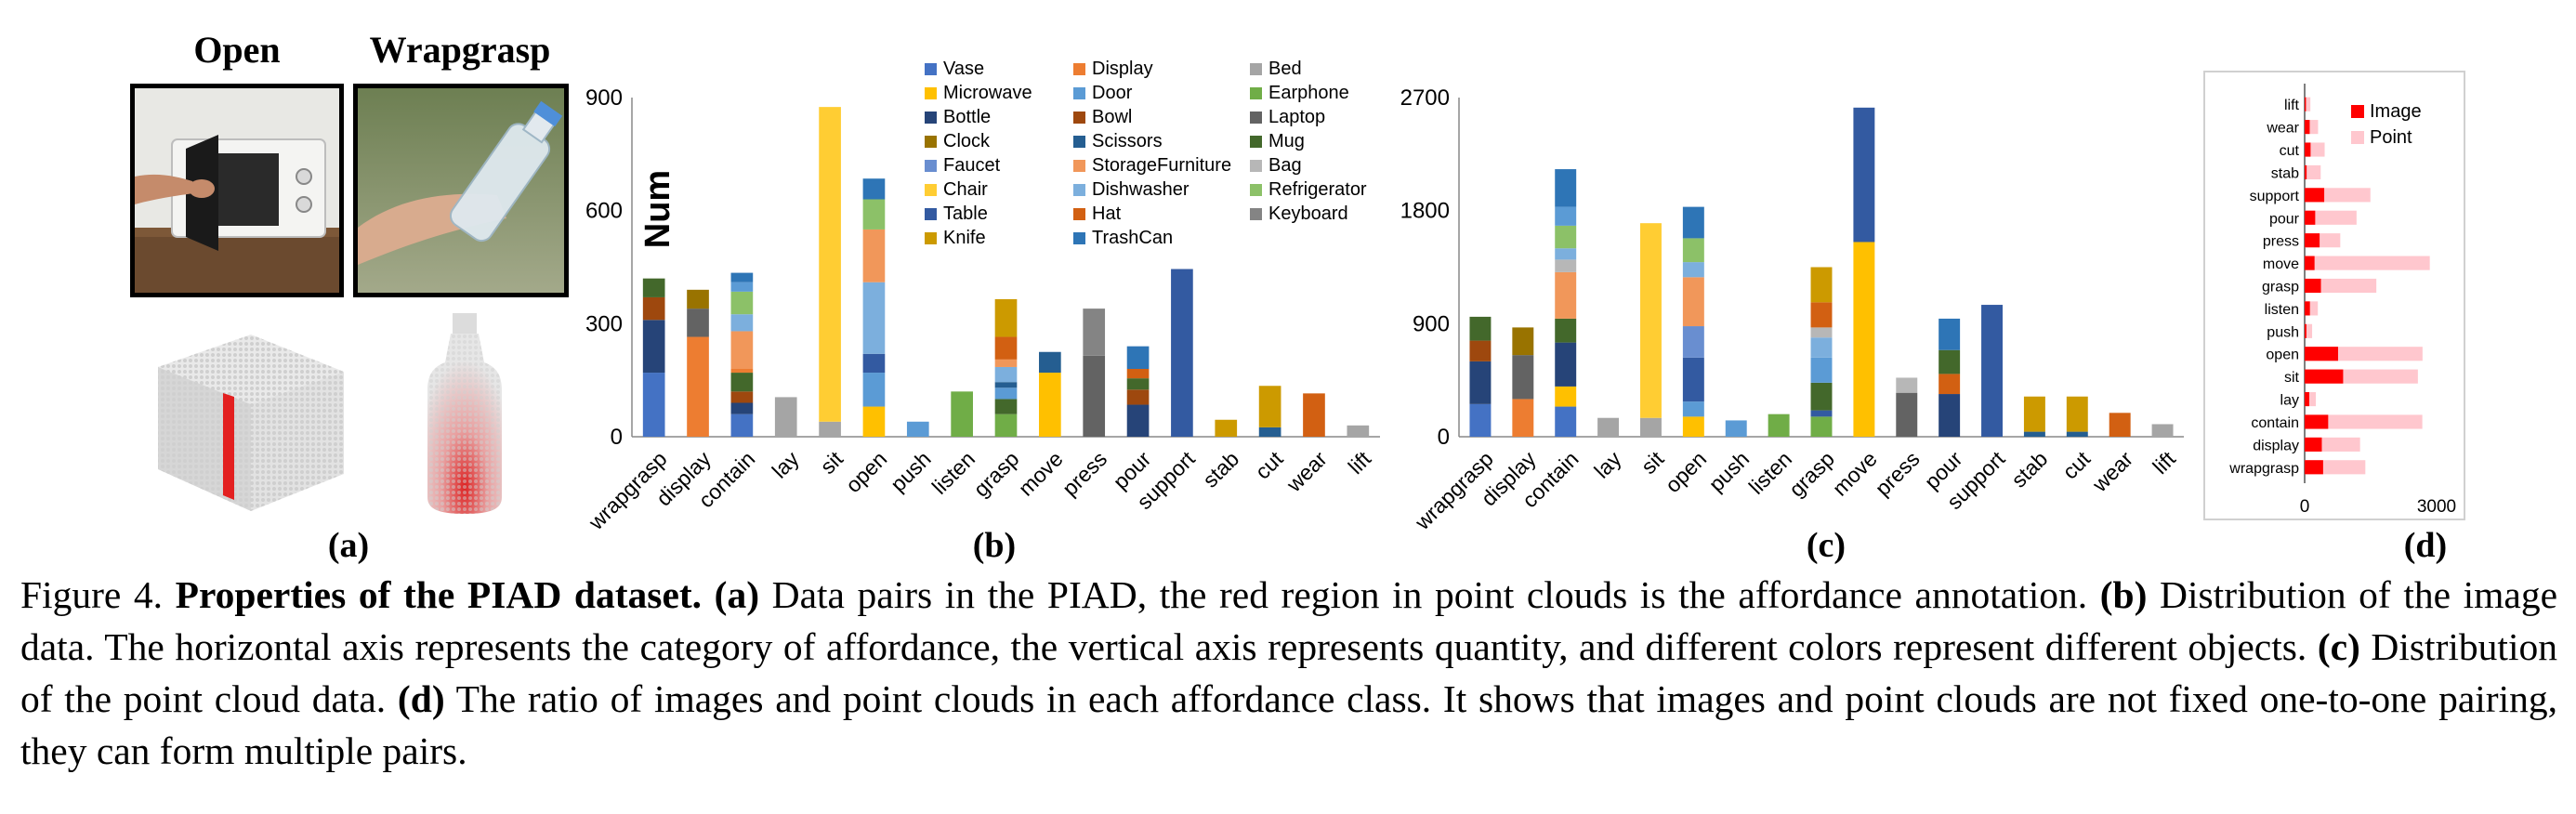 Image resolution: width=2576 pixels, height=814 pixels. Describe the element at coordinates (1107, 214) in the screenshot. I see `legend-label: Hat` at that location.